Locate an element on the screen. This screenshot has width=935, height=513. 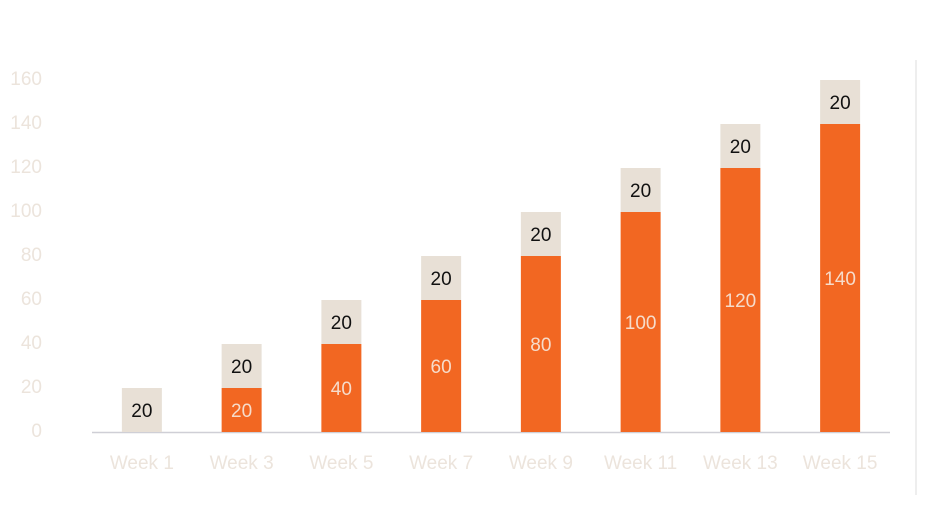
data-label: 80 is located at coordinates (540, 345).